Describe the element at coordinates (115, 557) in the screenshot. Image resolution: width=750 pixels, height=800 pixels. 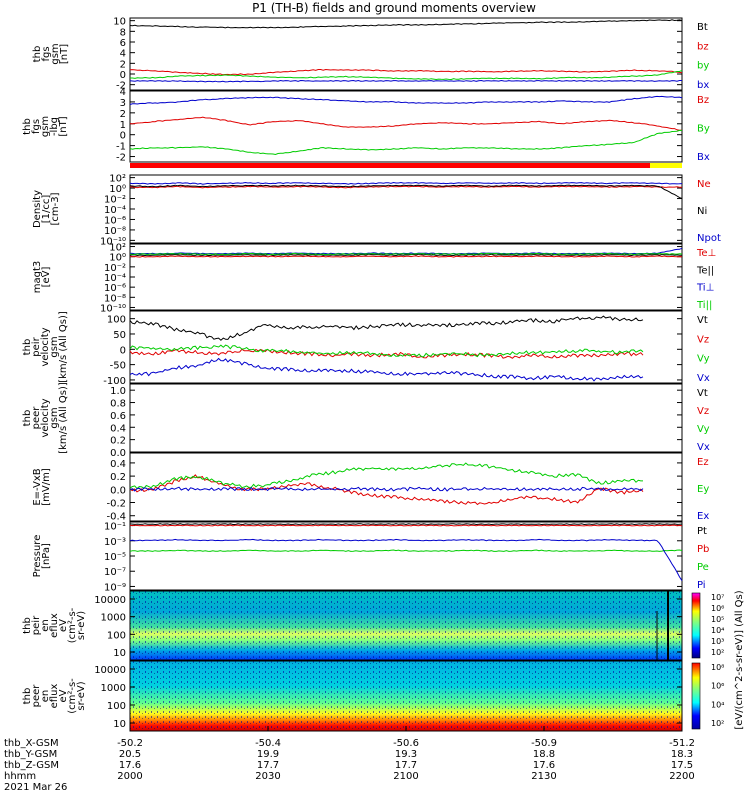
I see `y-tick-label: 10⁻⁵` at that location.